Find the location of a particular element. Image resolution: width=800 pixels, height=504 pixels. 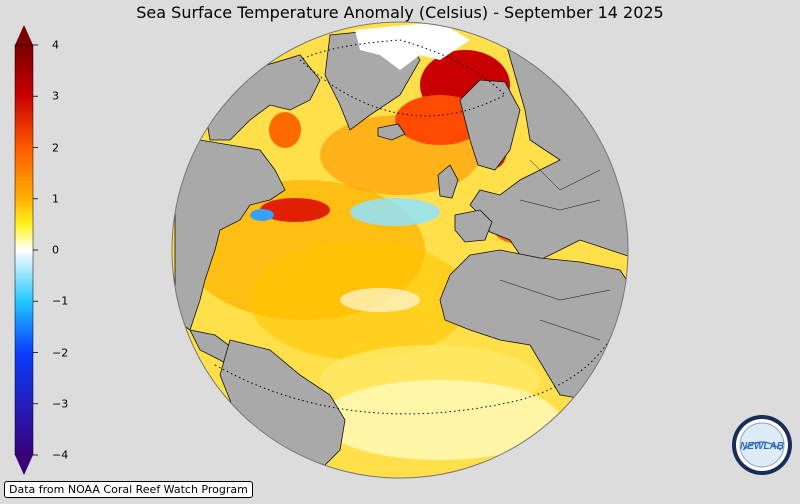

colorbar-tick-label: −4 is located at coordinates (60, 455).